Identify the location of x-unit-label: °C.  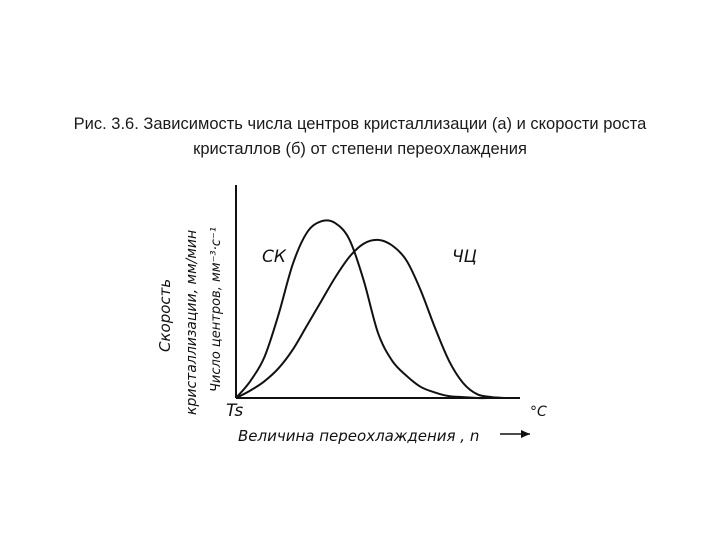
(538, 412).